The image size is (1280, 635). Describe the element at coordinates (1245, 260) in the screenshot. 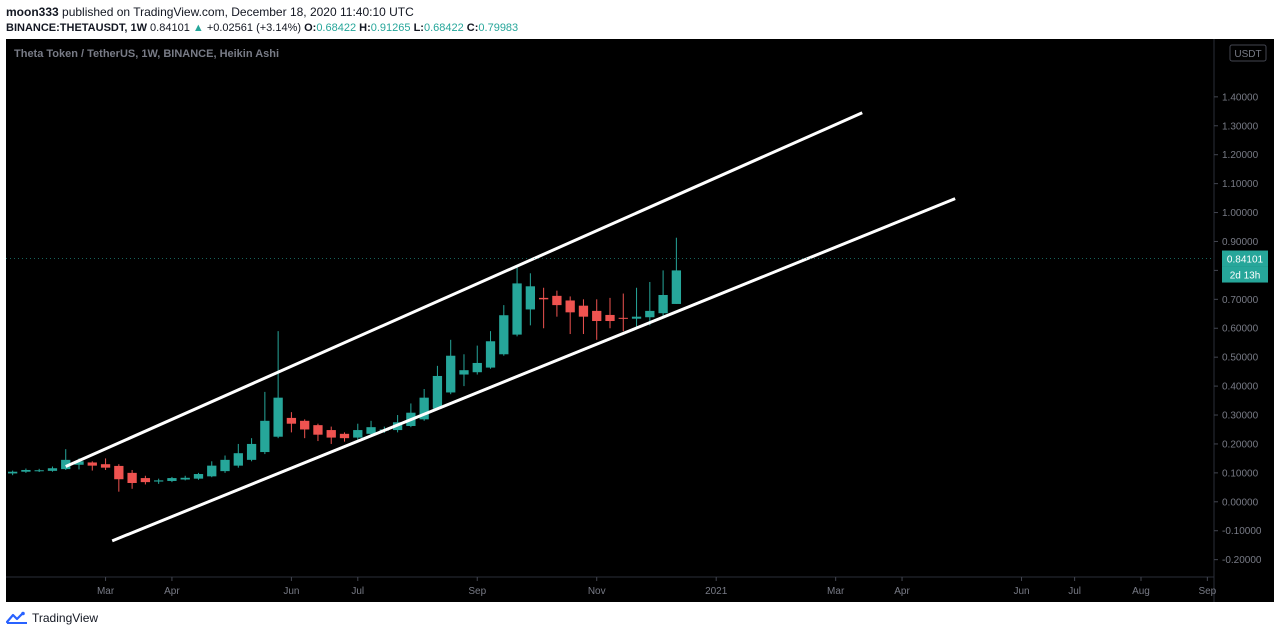

I see `last-price-text: 0.84101` at that location.